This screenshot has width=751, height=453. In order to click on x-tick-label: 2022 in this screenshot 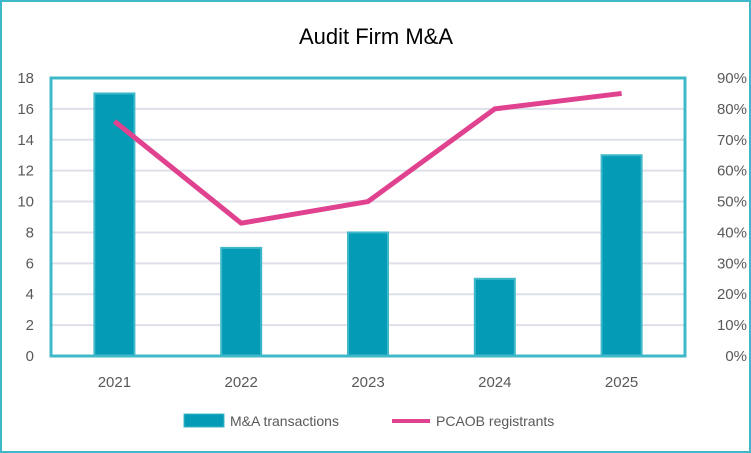, I will do `click(241, 382)`.